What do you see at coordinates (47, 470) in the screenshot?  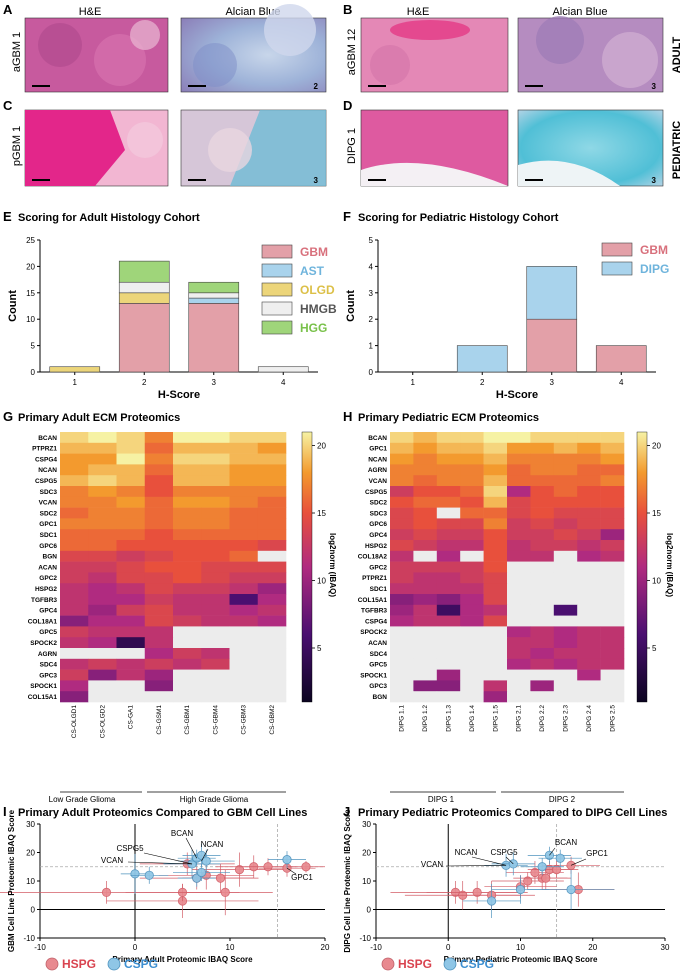 I see `row-label: NCAN` at bounding box center [47, 470].